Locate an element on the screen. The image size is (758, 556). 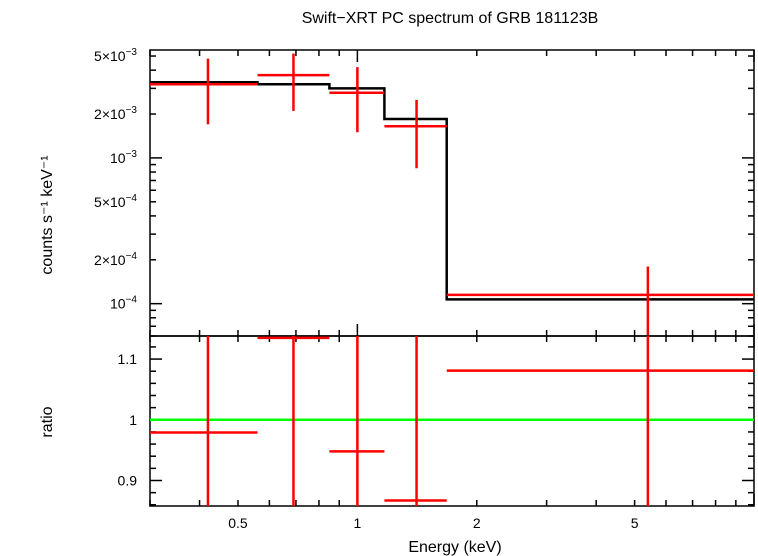
spectrum-y-tick-label: 5×10⁻³ is located at coordinates (115, 55).